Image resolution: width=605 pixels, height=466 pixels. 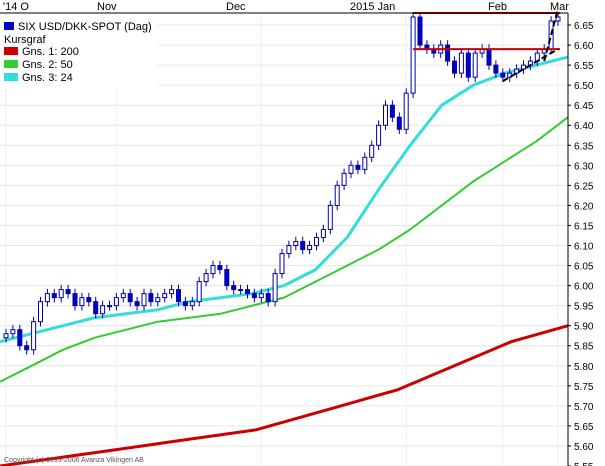 I want to click on x-tick-label: Mar, so click(x=559, y=7).